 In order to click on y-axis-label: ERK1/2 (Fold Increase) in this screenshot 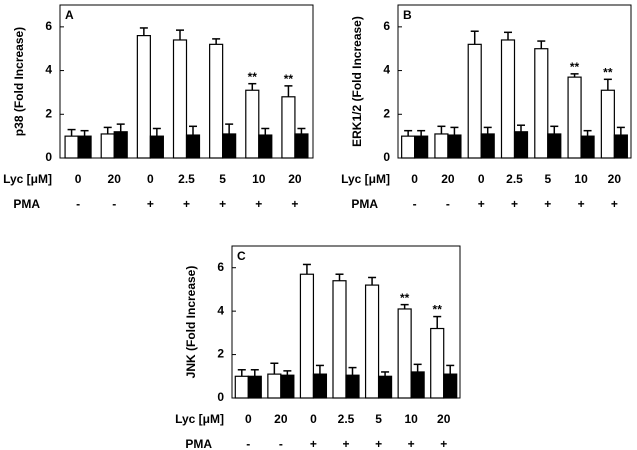, I will do `click(357, 81)`.